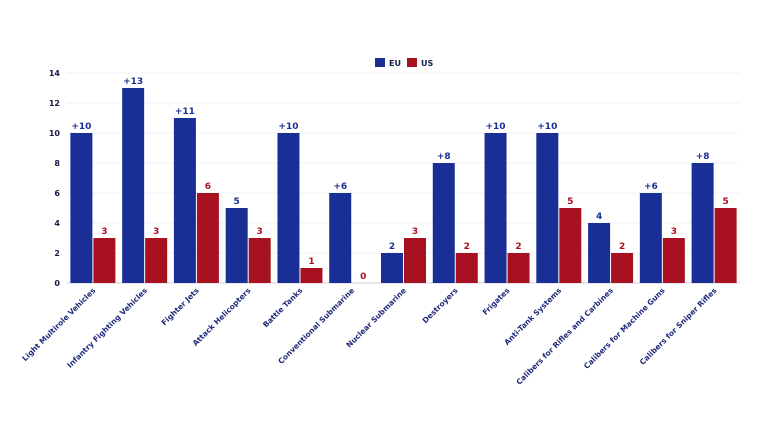 Image resolution: width=768 pixels, height=438 pixels. I want to click on data-label-us: 1, so click(311, 262).